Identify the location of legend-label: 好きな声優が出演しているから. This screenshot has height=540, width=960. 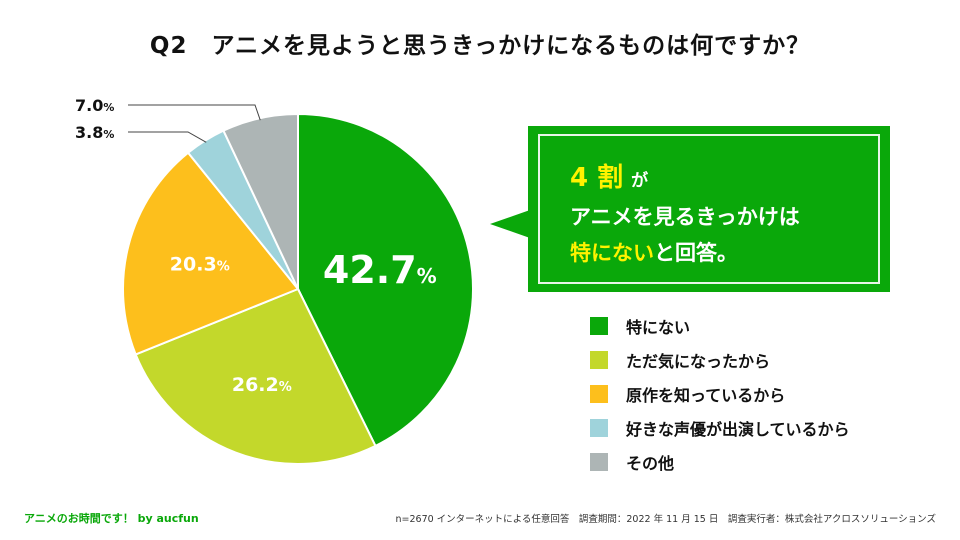
(738, 429).